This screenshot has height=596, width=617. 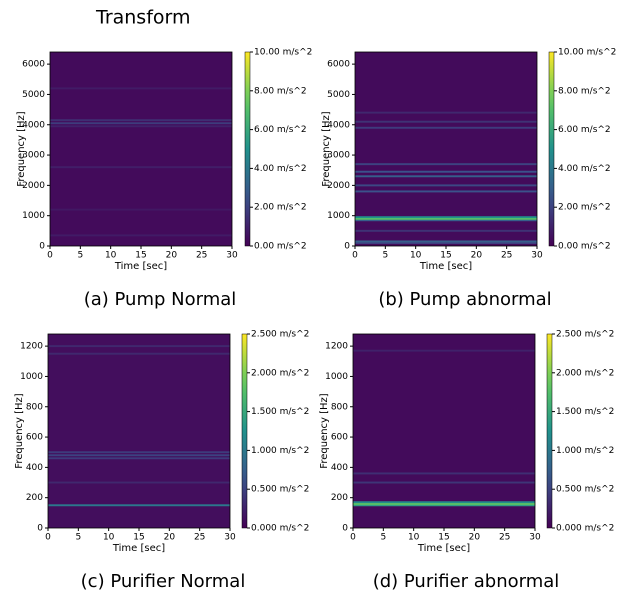 I want to click on y-tick-label: 2000, so click(x=33, y=186).